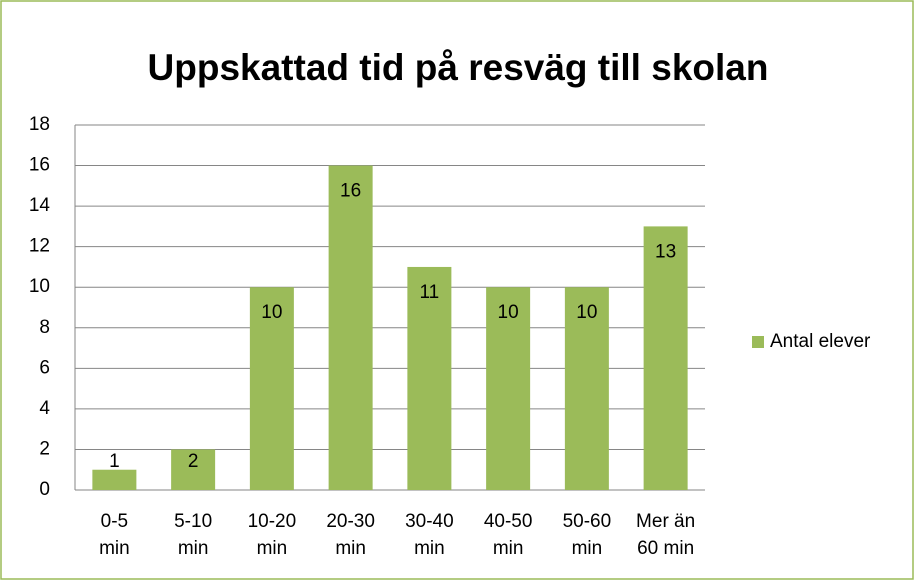 The height and width of the screenshot is (581, 915). What do you see at coordinates (44, 448) in the screenshot?
I see `y-tick-label: 2` at bounding box center [44, 448].